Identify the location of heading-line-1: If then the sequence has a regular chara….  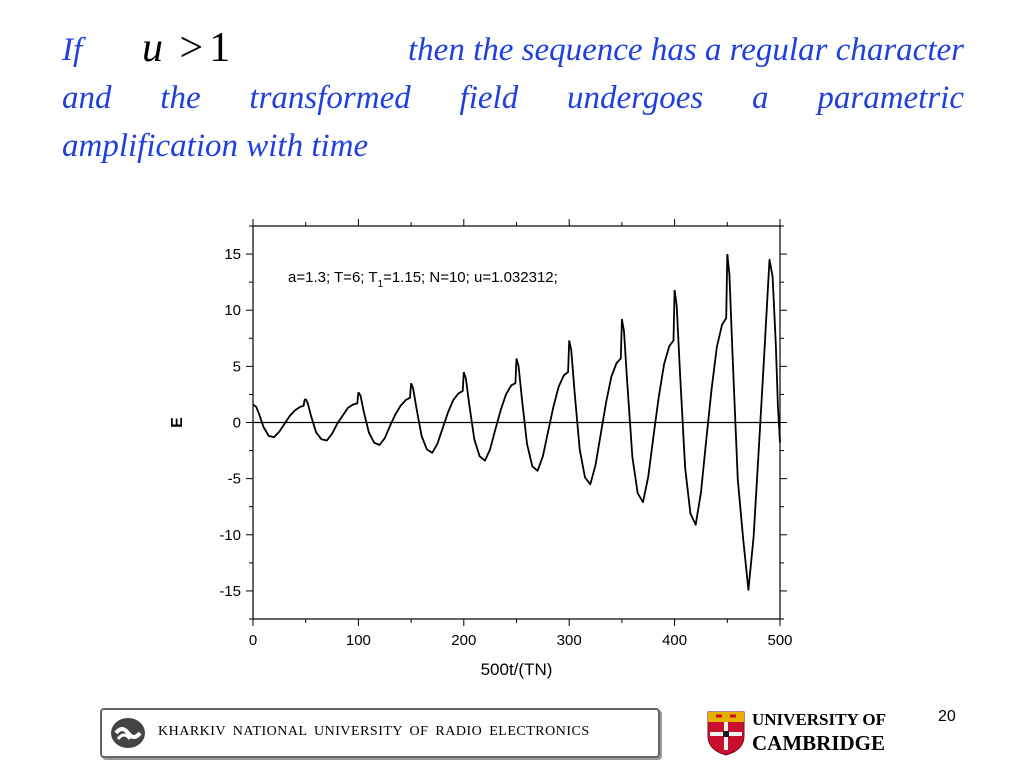
(513, 50).